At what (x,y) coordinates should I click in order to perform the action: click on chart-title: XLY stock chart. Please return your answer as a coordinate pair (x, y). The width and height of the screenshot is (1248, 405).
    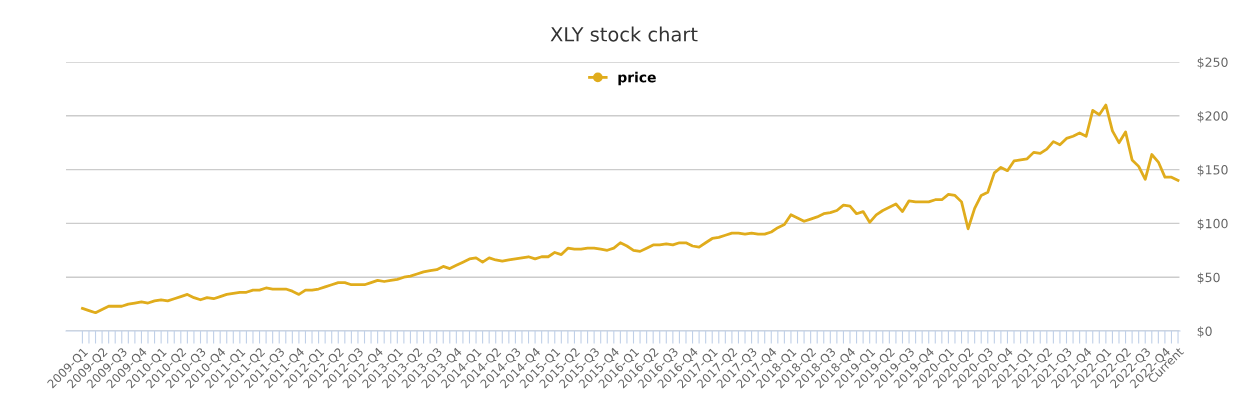
    Looking at the image, I should click on (624, 34).